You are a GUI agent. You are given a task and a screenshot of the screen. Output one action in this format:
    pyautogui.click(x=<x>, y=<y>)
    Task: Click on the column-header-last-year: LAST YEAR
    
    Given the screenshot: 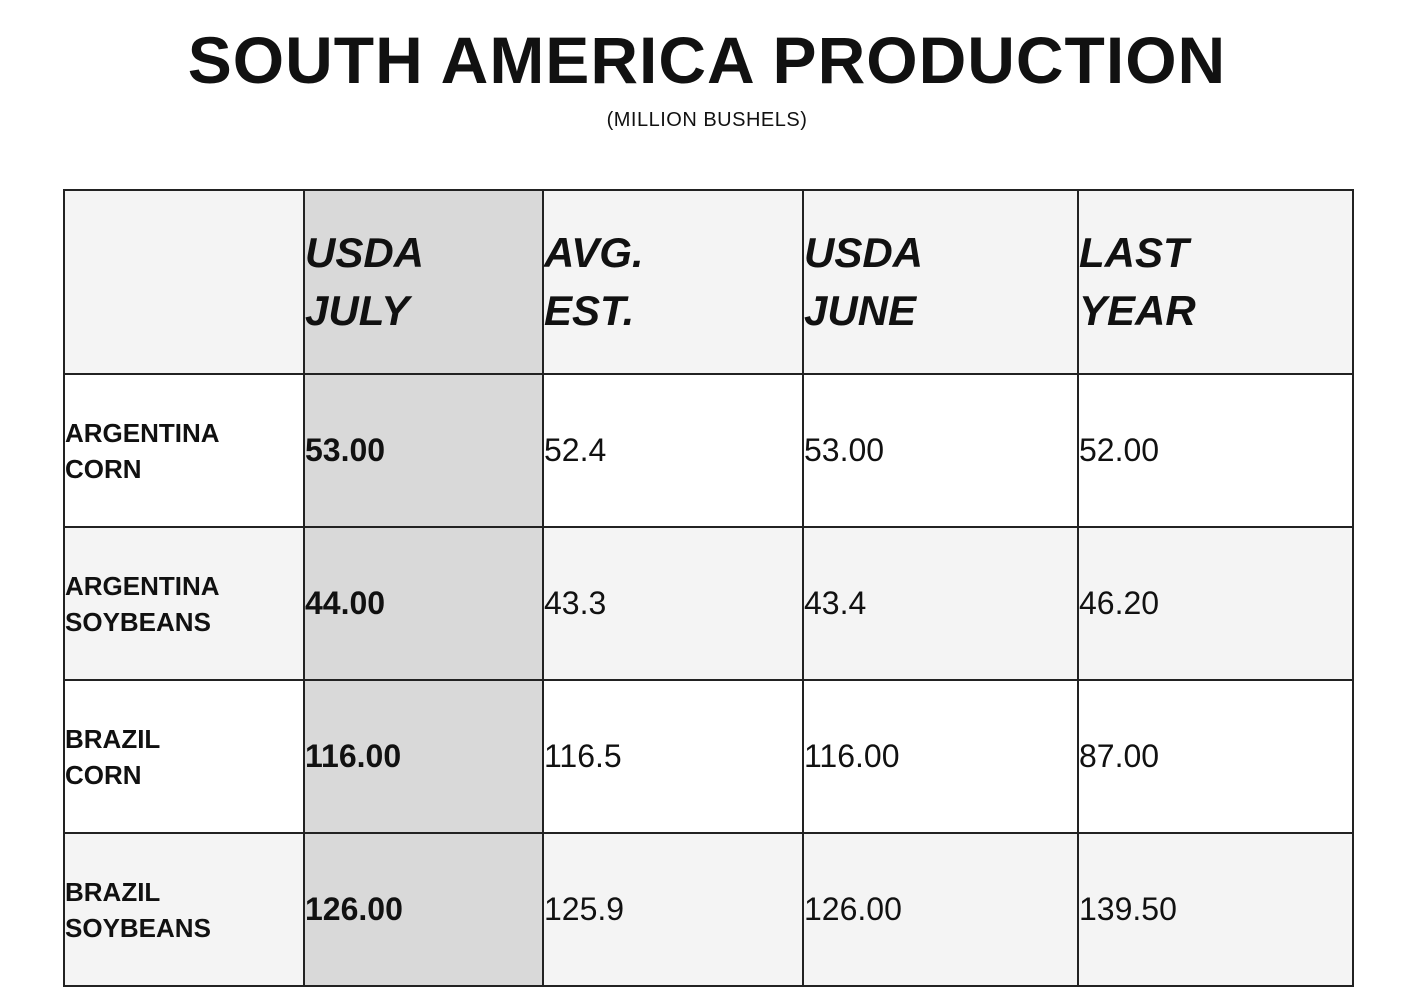 What is the action you would take?
    pyautogui.click(x=1215, y=282)
    